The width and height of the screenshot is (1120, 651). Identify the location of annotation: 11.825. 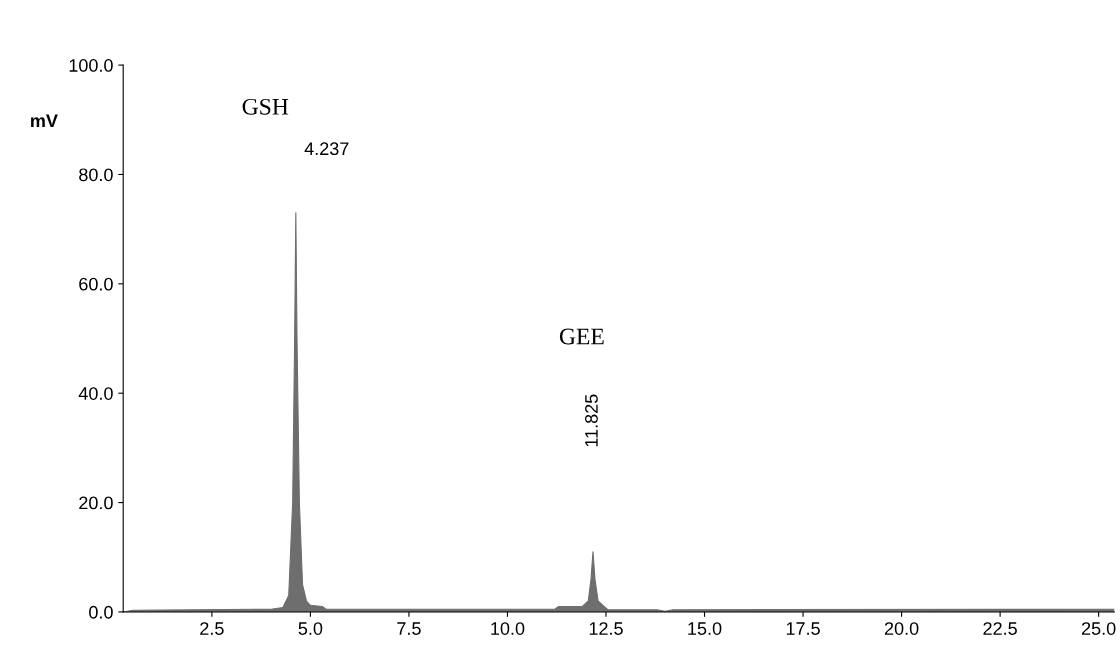
(591, 420).